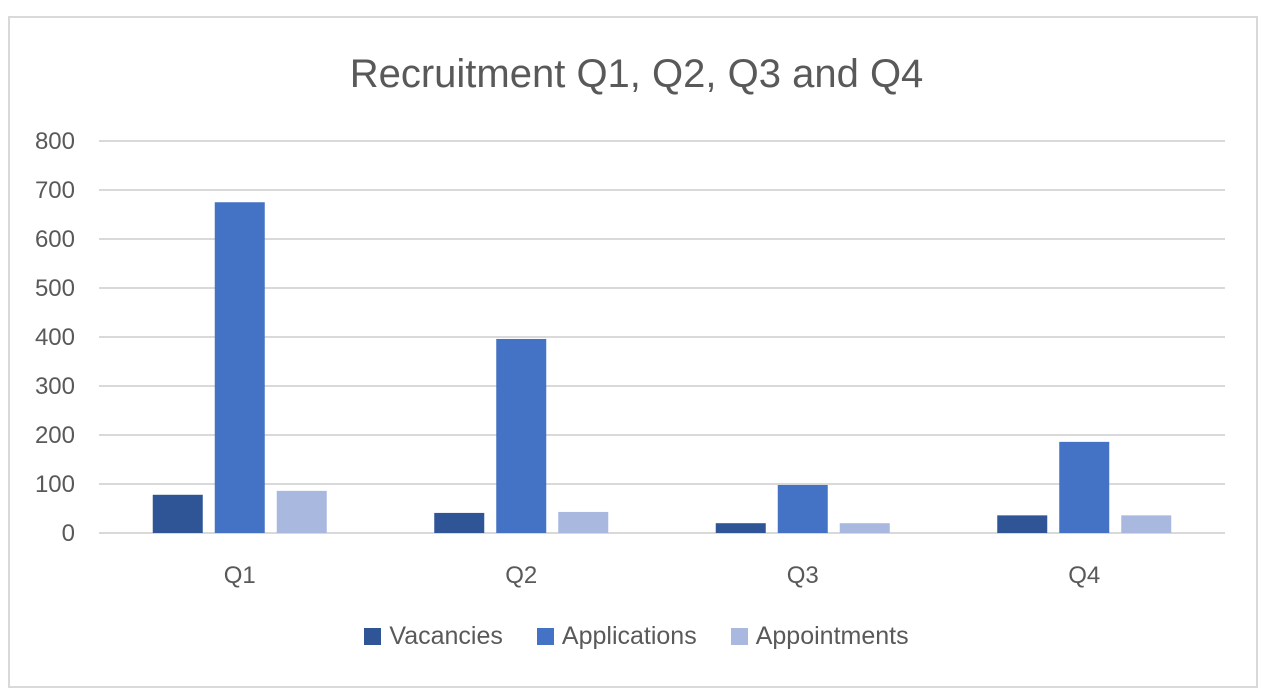 The image size is (1273, 699). What do you see at coordinates (459, 522) in the screenshot?
I see `bar-vacancies-q2` at bounding box center [459, 522].